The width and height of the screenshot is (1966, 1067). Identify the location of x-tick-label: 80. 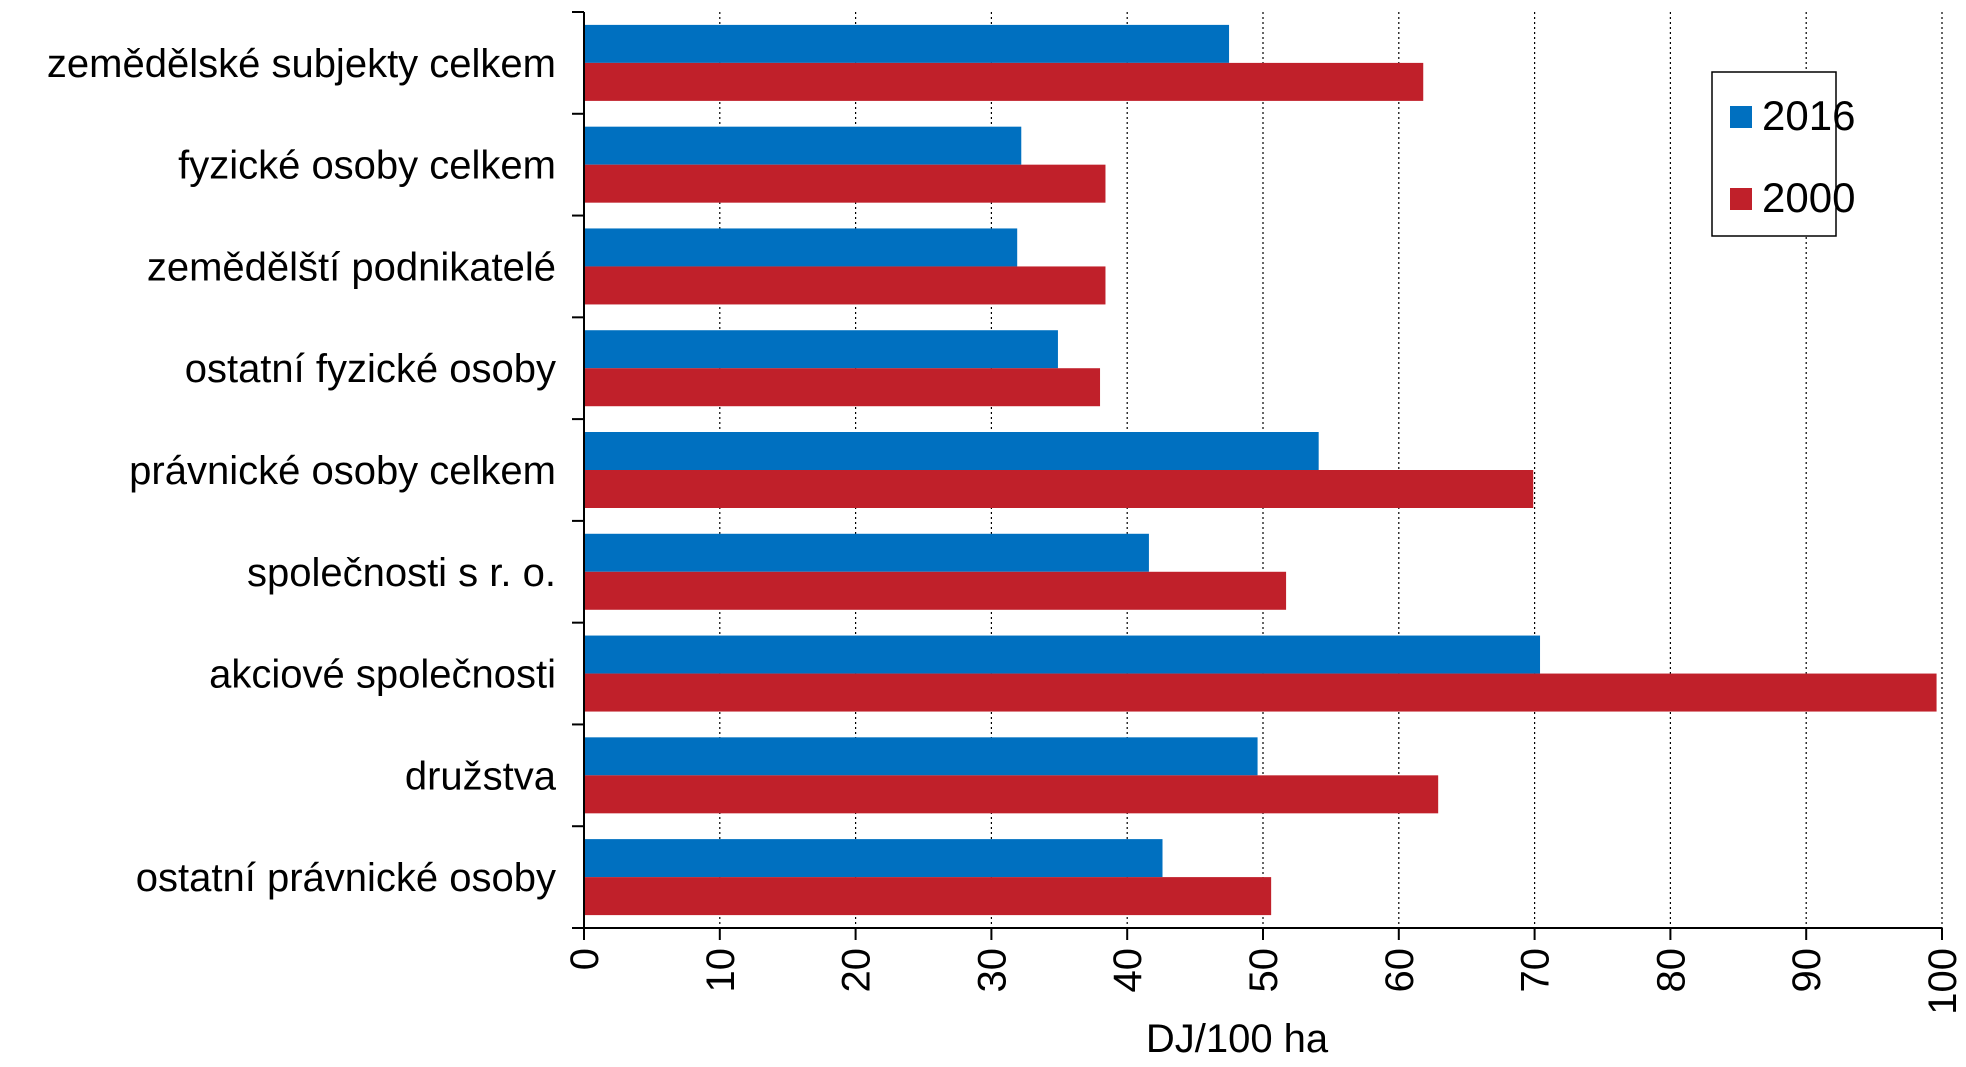
(1671, 970).